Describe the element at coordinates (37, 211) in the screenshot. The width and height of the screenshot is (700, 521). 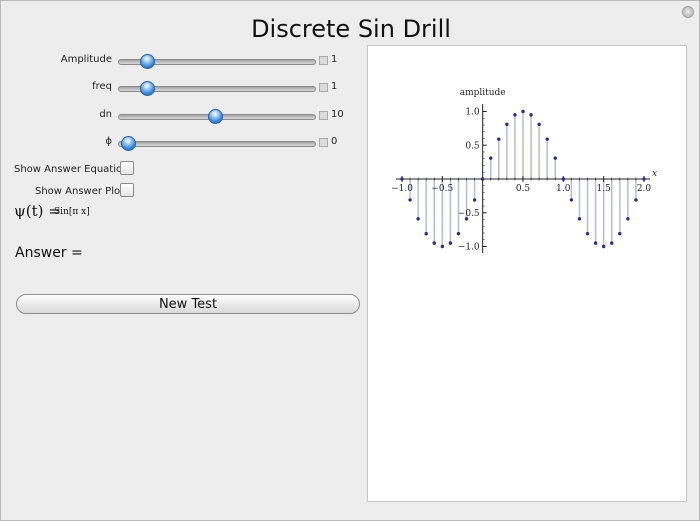
I see `equation-lhs: ψ(t) =` at that location.